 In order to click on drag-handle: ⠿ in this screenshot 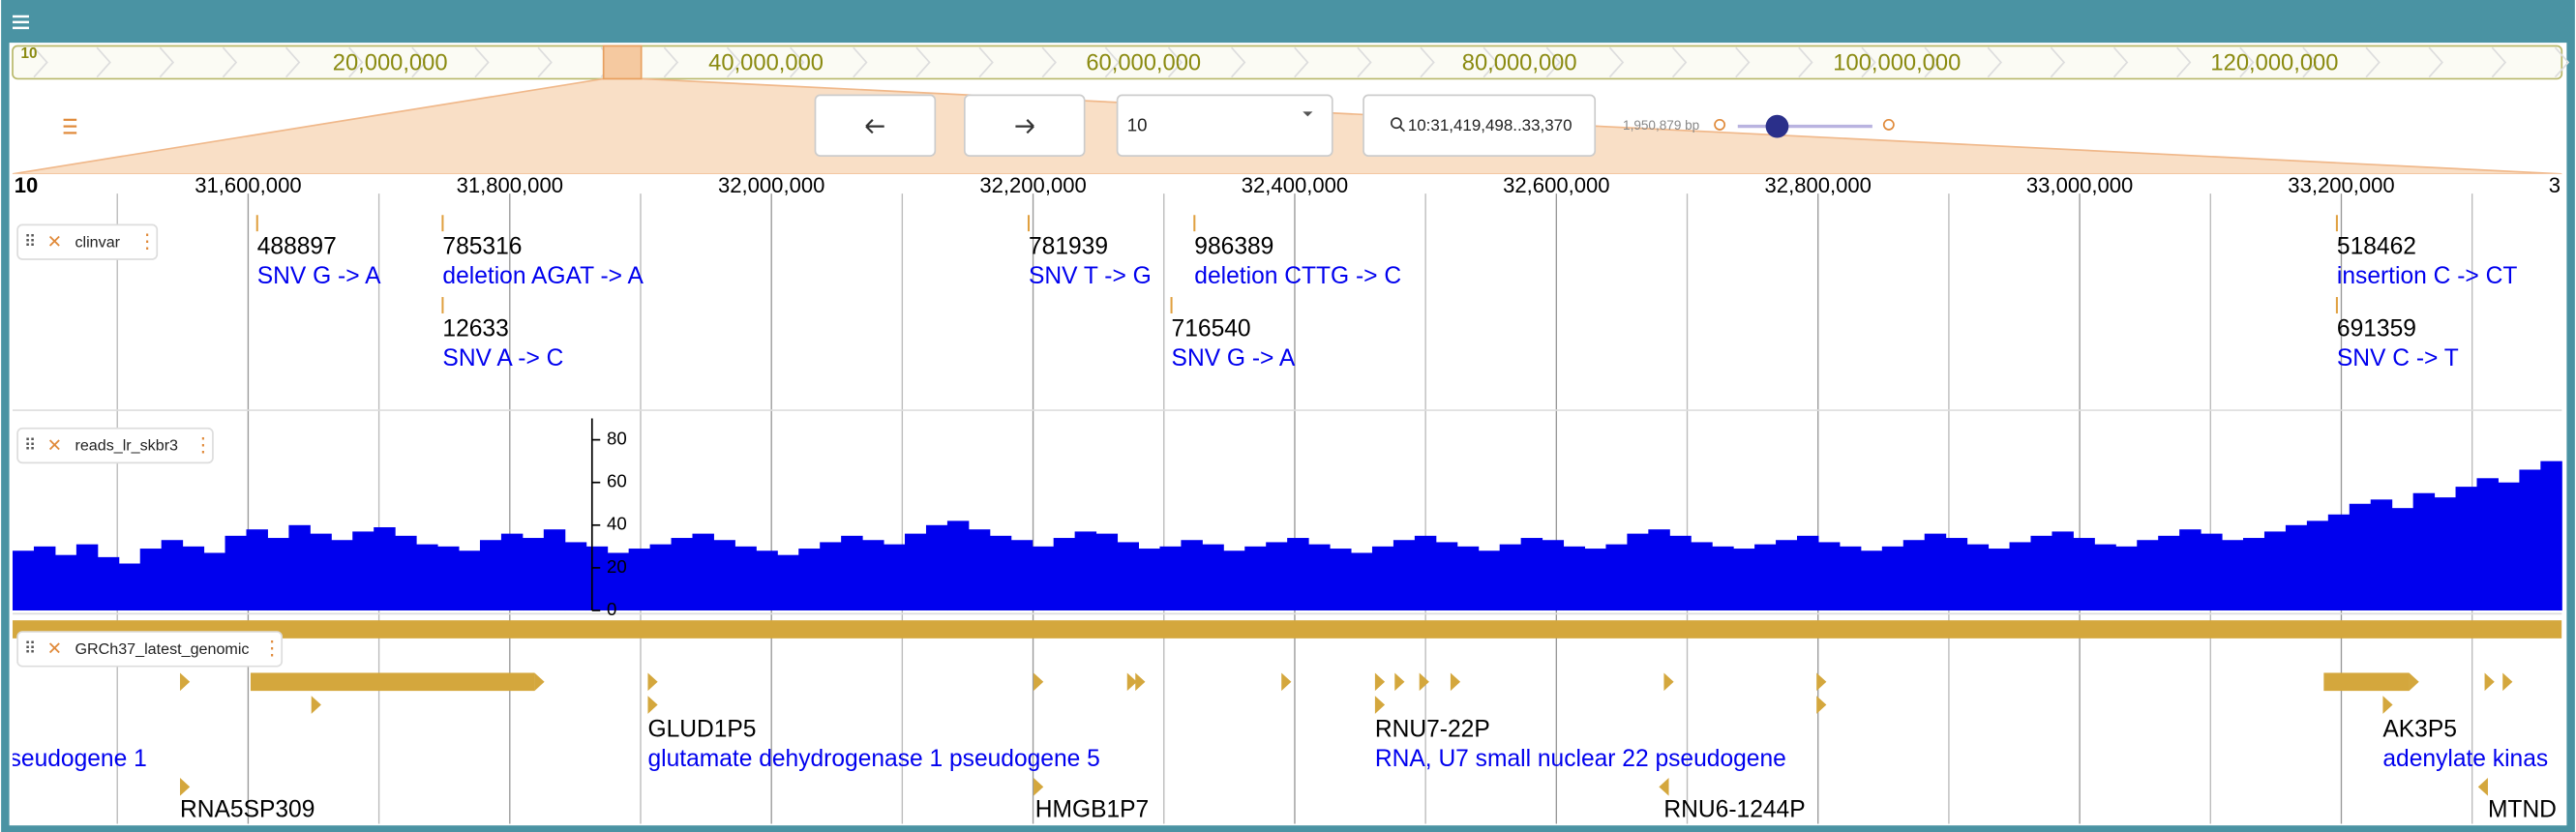, I will do `click(30, 242)`.